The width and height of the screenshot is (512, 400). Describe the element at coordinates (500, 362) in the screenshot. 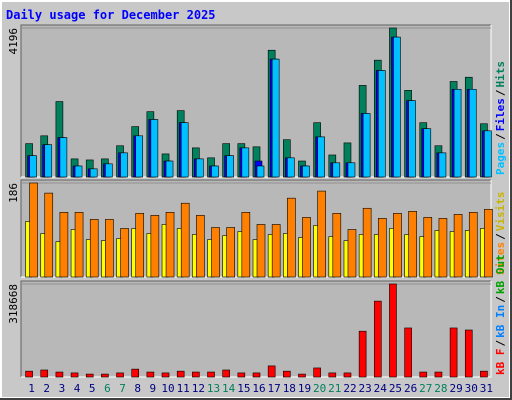

I see `legend-label: kB F` at that location.